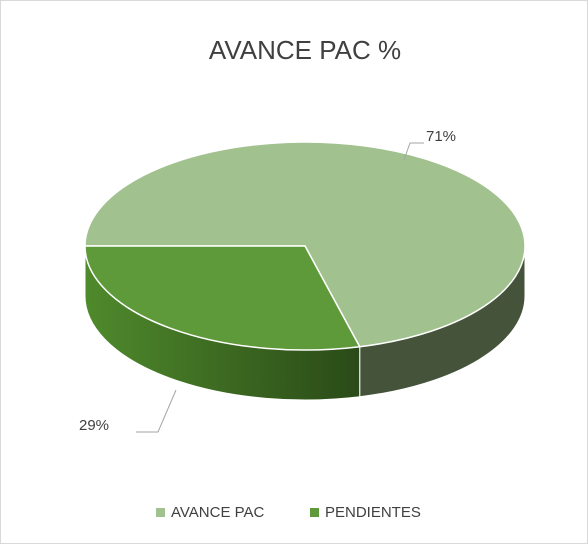  Describe the element at coordinates (94, 425) in the screenshot. I see `data-label: 29%` at that location.